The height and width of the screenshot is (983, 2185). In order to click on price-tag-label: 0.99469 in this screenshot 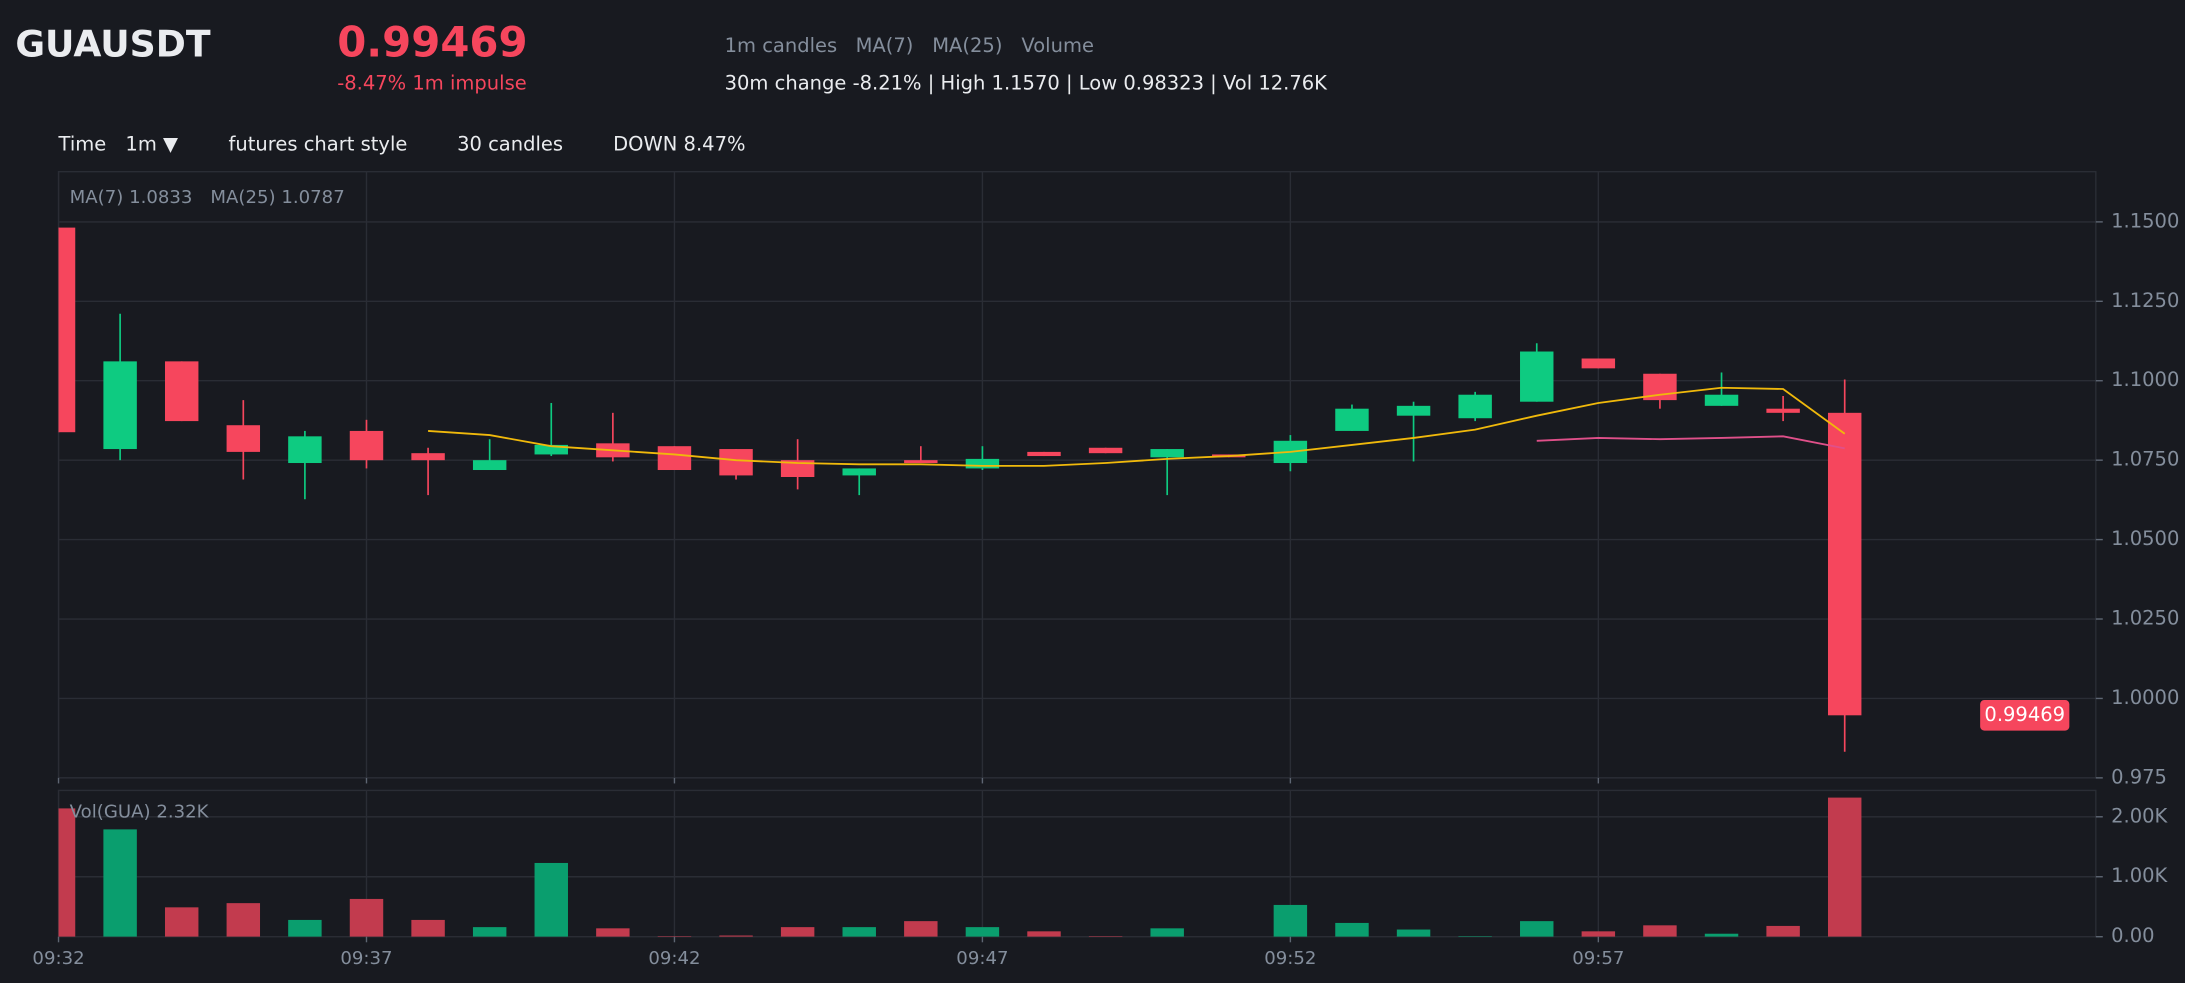, I will do `click(2024, 714)`.